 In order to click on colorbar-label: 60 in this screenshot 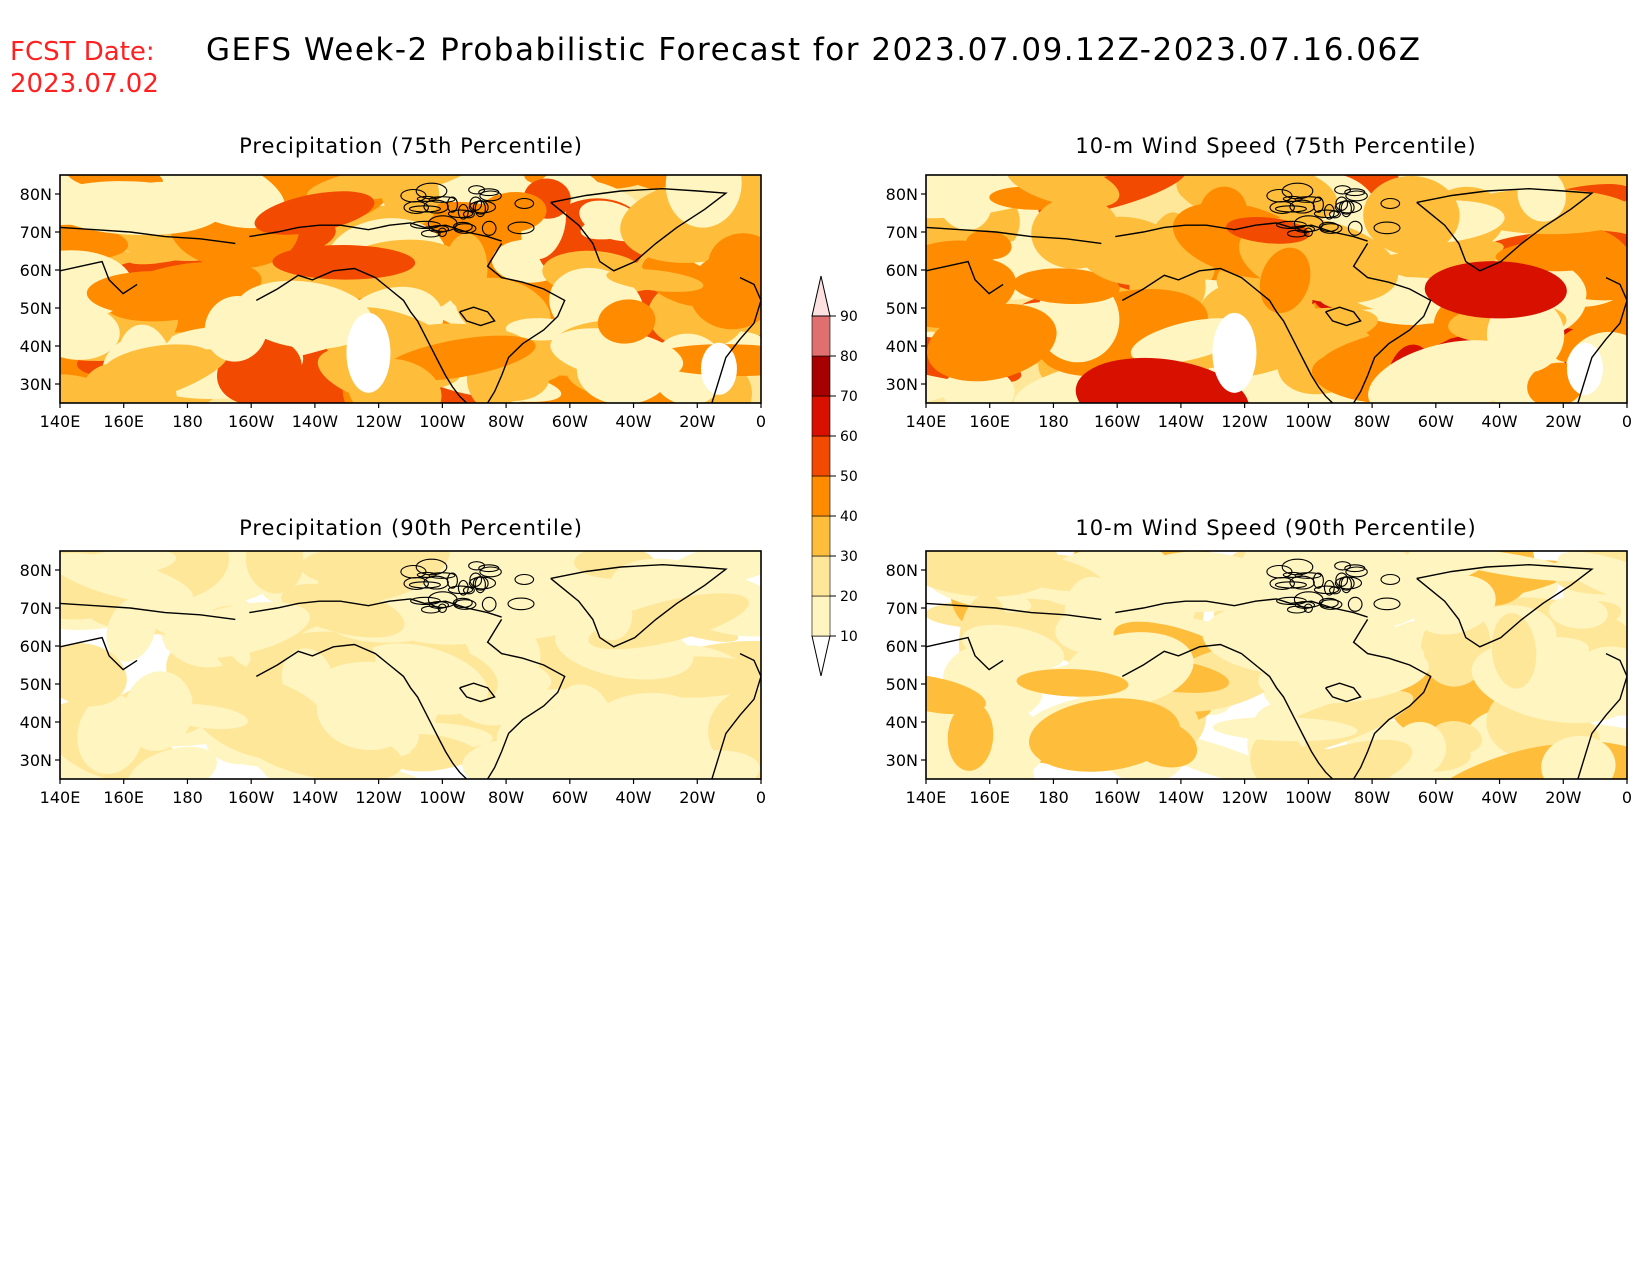, I will do `click(849, 437)`.